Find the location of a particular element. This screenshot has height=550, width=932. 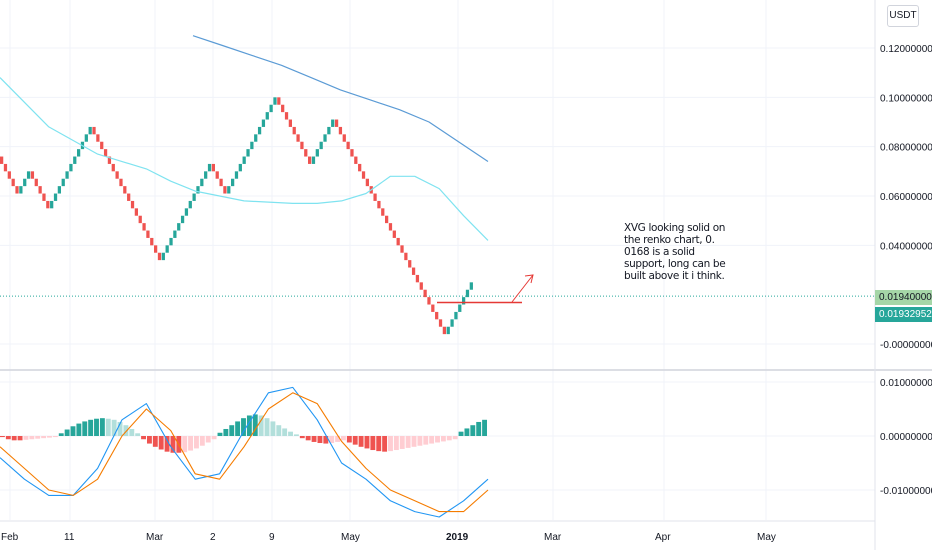

signal-line is located at coordinates (244, 452).